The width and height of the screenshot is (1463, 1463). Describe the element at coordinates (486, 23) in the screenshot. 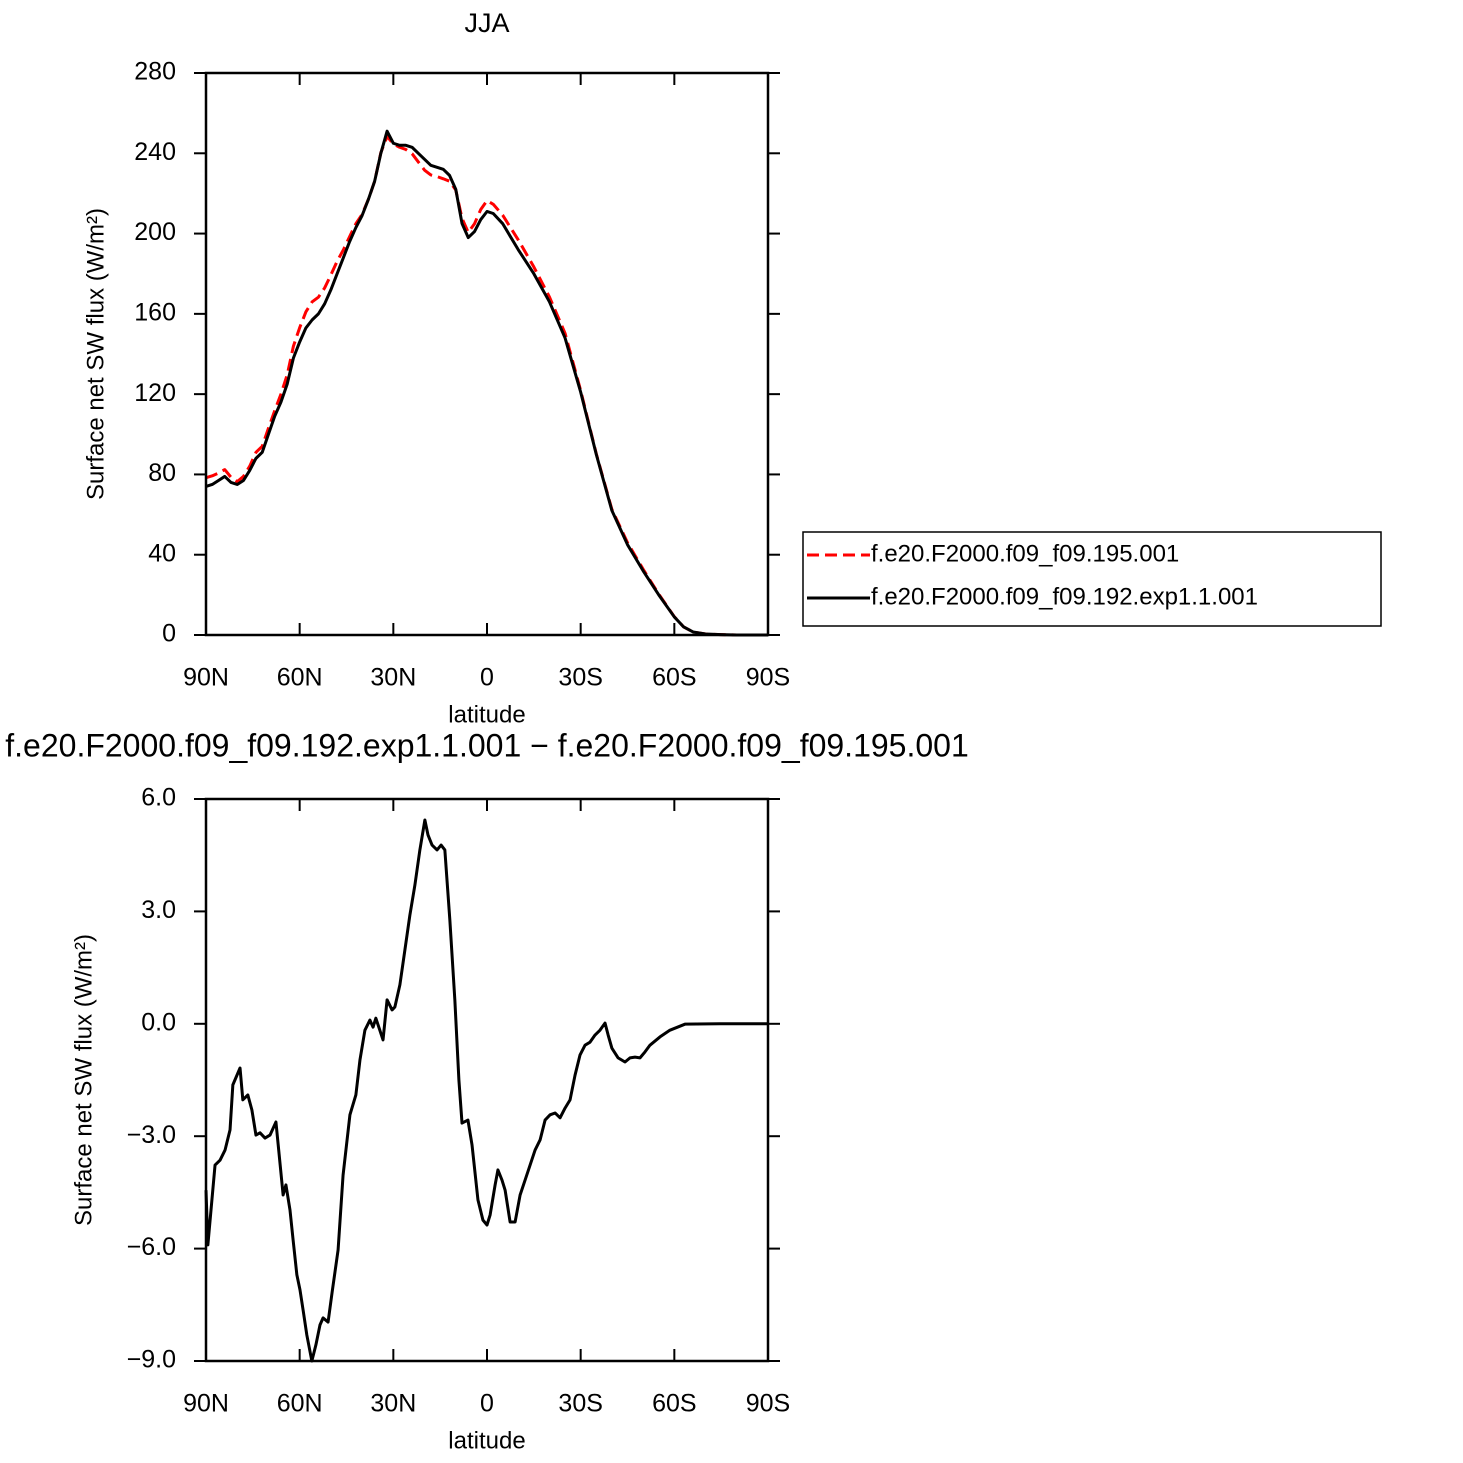

I see `chart-title: JJA` at that location.